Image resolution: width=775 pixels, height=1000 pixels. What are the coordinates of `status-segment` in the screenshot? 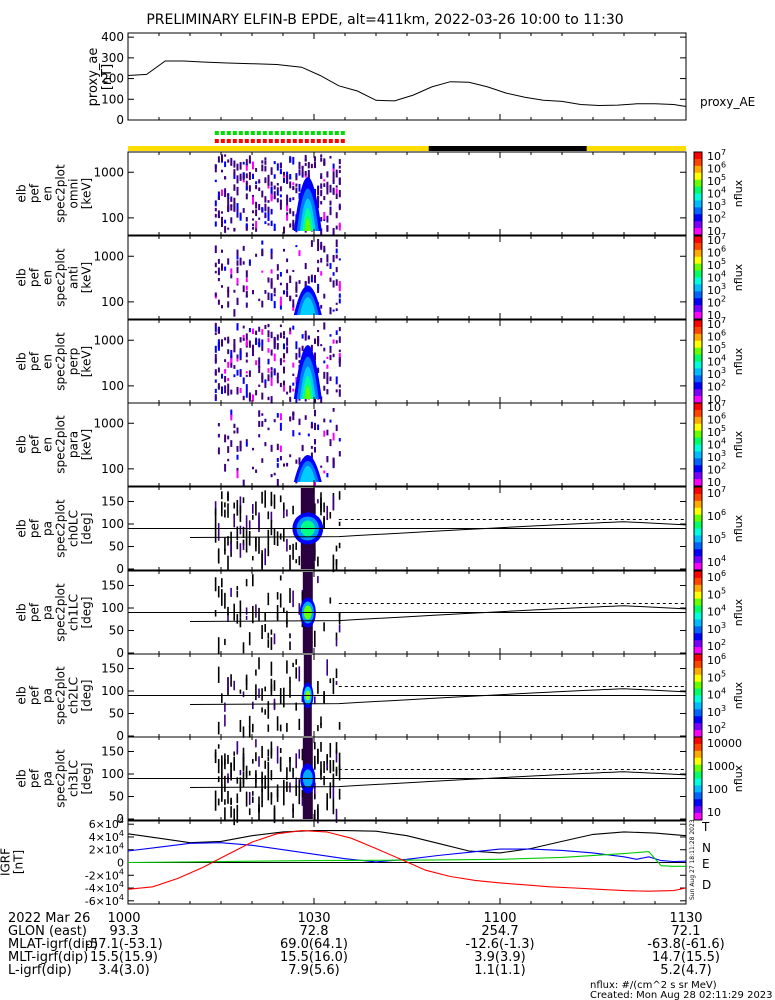 It's located at (278, 148).